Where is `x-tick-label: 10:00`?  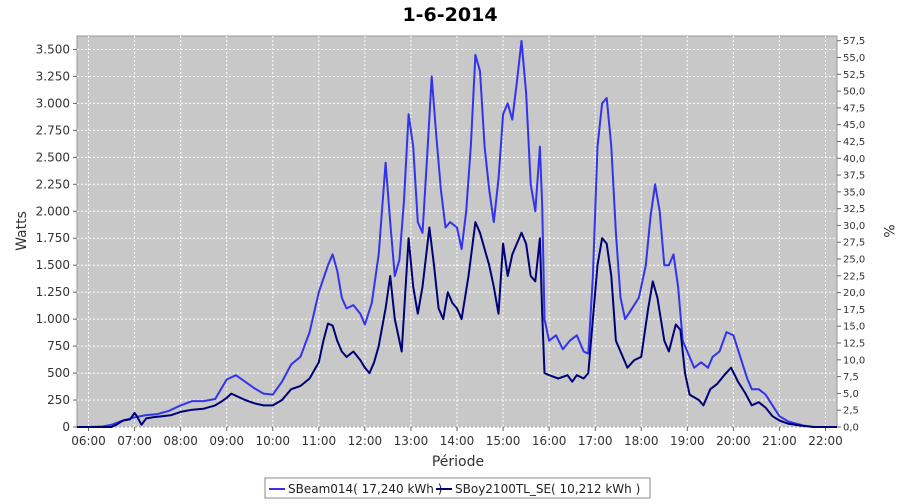 x-tick-label: 10:00 is located at coordinates (272, 441).